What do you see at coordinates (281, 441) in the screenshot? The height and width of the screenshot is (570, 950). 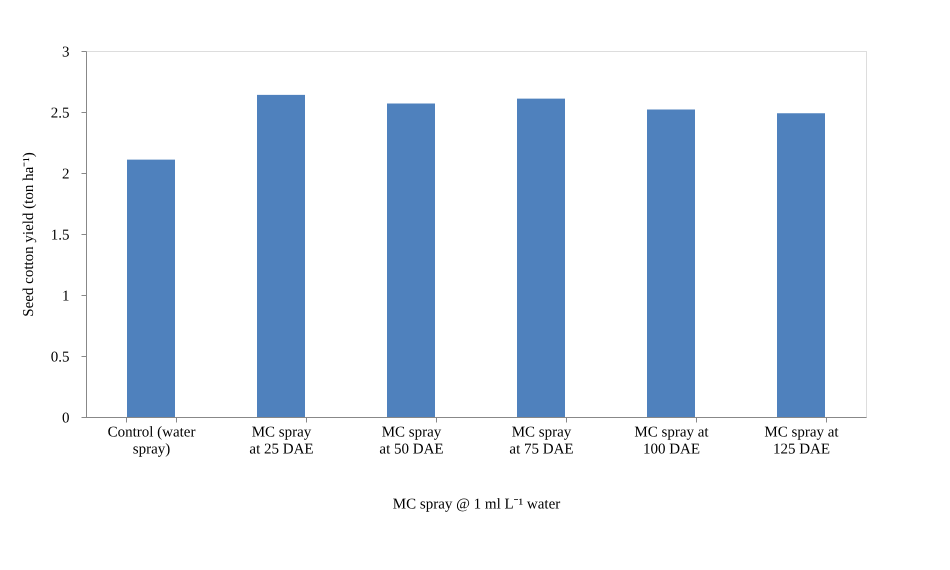 I see `x-tick-label: MC spray at 25 DAE` at bounding box center [281, 441].